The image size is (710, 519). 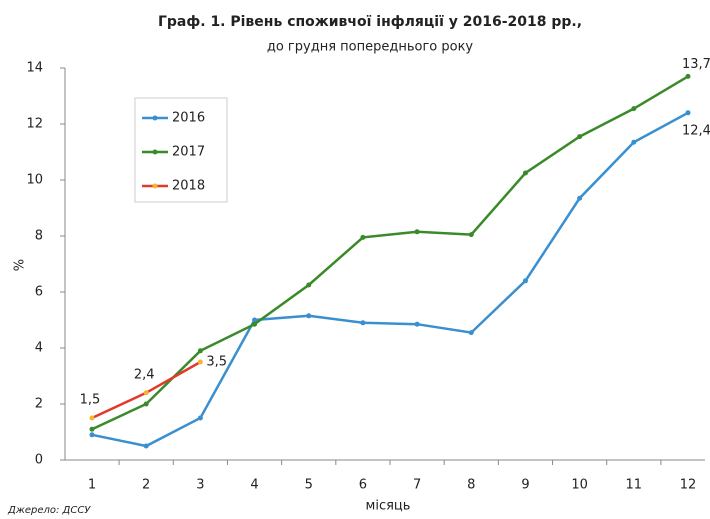 What do you see at coordinates (688, 485) in the screenshot?
I see `x-tick-label: 12` at bounding box center [688, 485].